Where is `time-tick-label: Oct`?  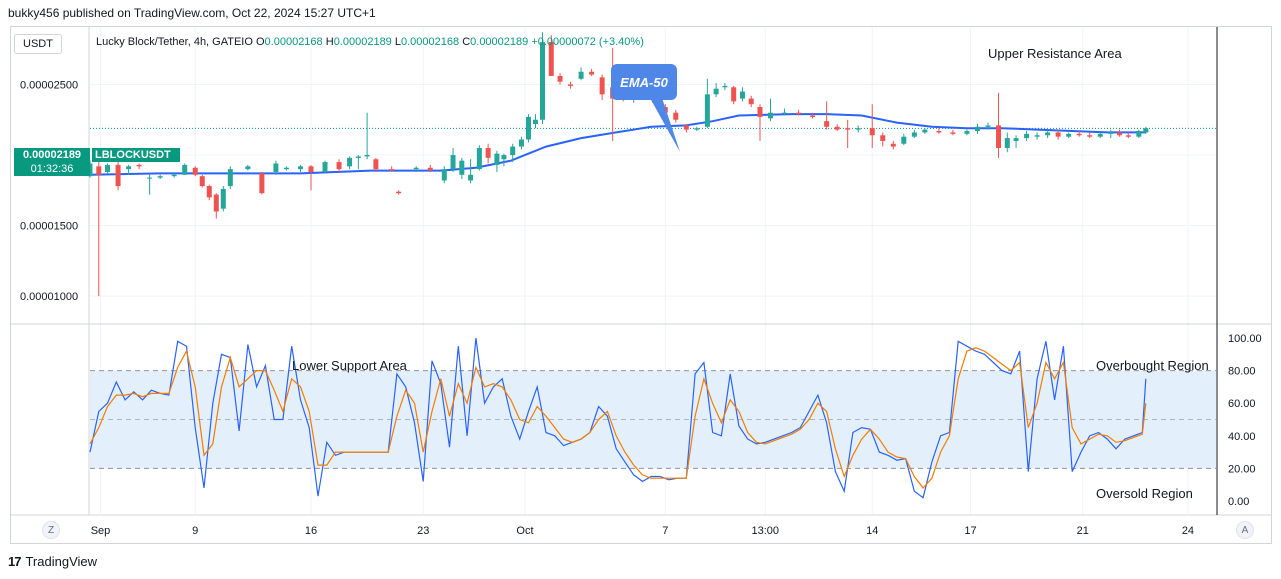 time-tick-label: Oct is located at coordinates (524, 531).